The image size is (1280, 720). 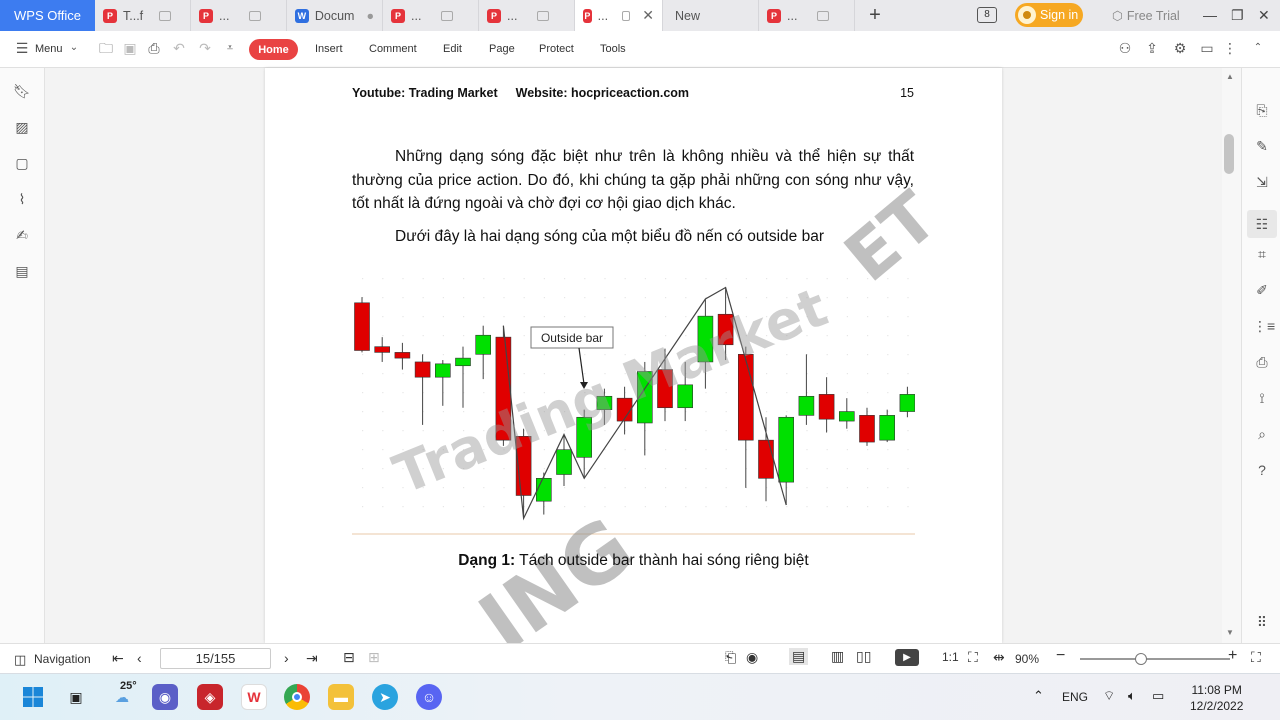 I want to click on new-tab: New, so click(x=711, y=15).